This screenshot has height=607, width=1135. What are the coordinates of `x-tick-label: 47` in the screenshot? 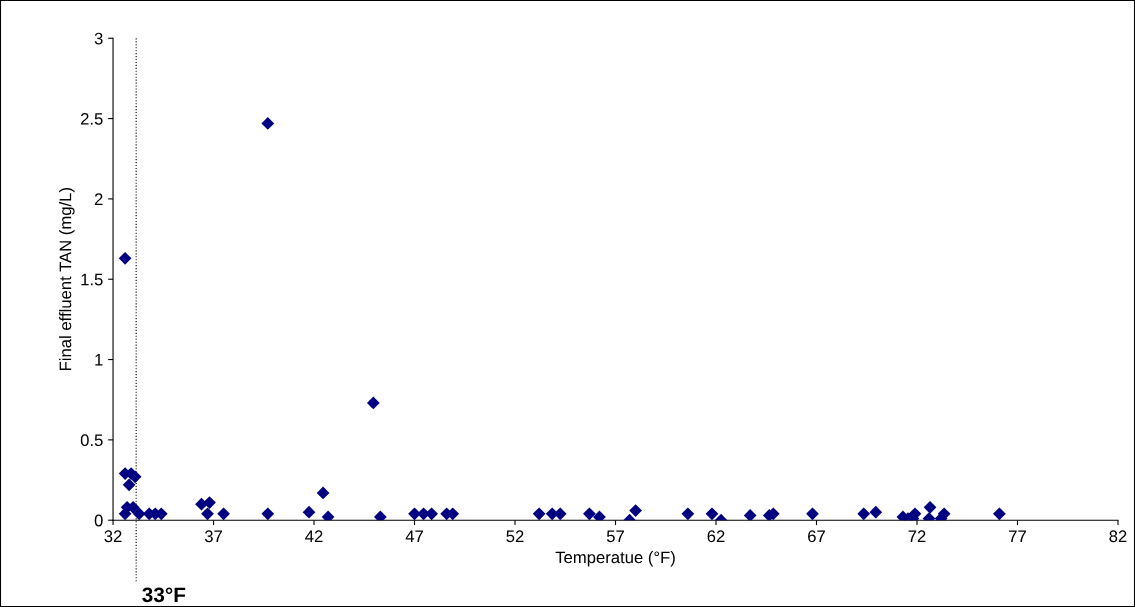 It's located at (414, 536).